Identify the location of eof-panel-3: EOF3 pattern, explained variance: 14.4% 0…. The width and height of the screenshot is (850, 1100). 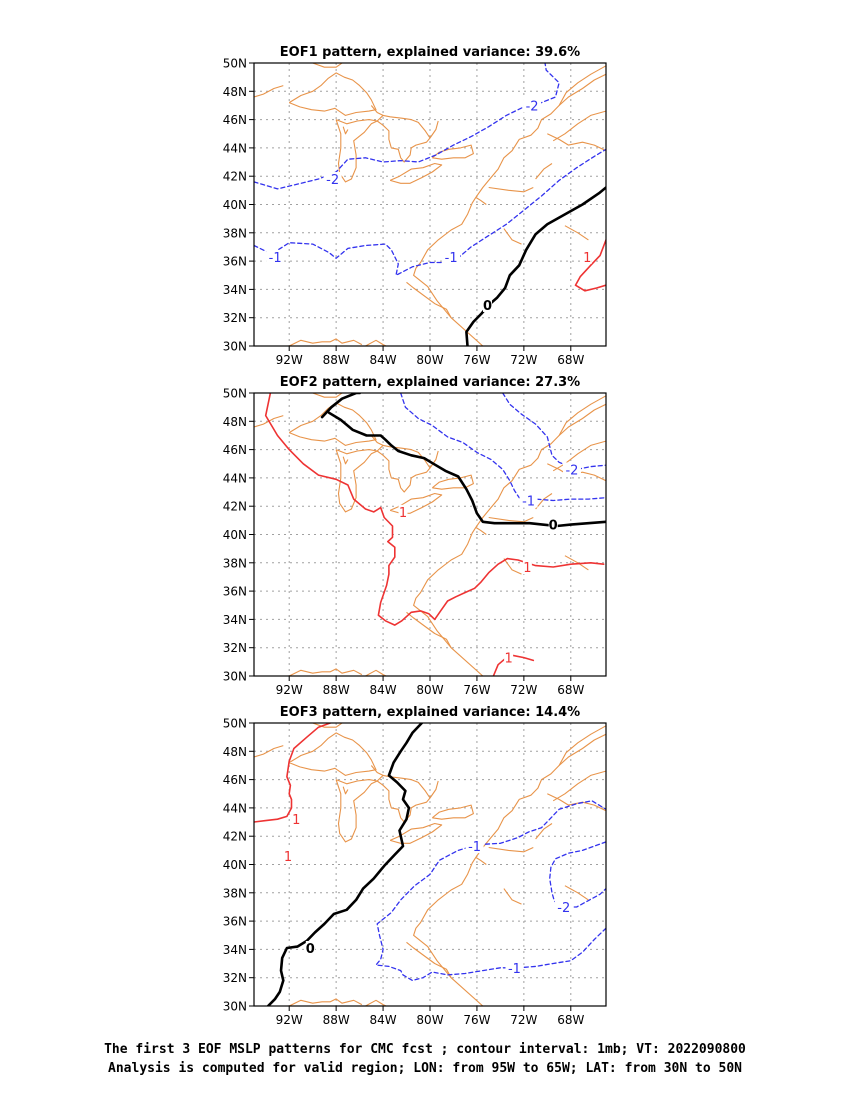
(415, 866).